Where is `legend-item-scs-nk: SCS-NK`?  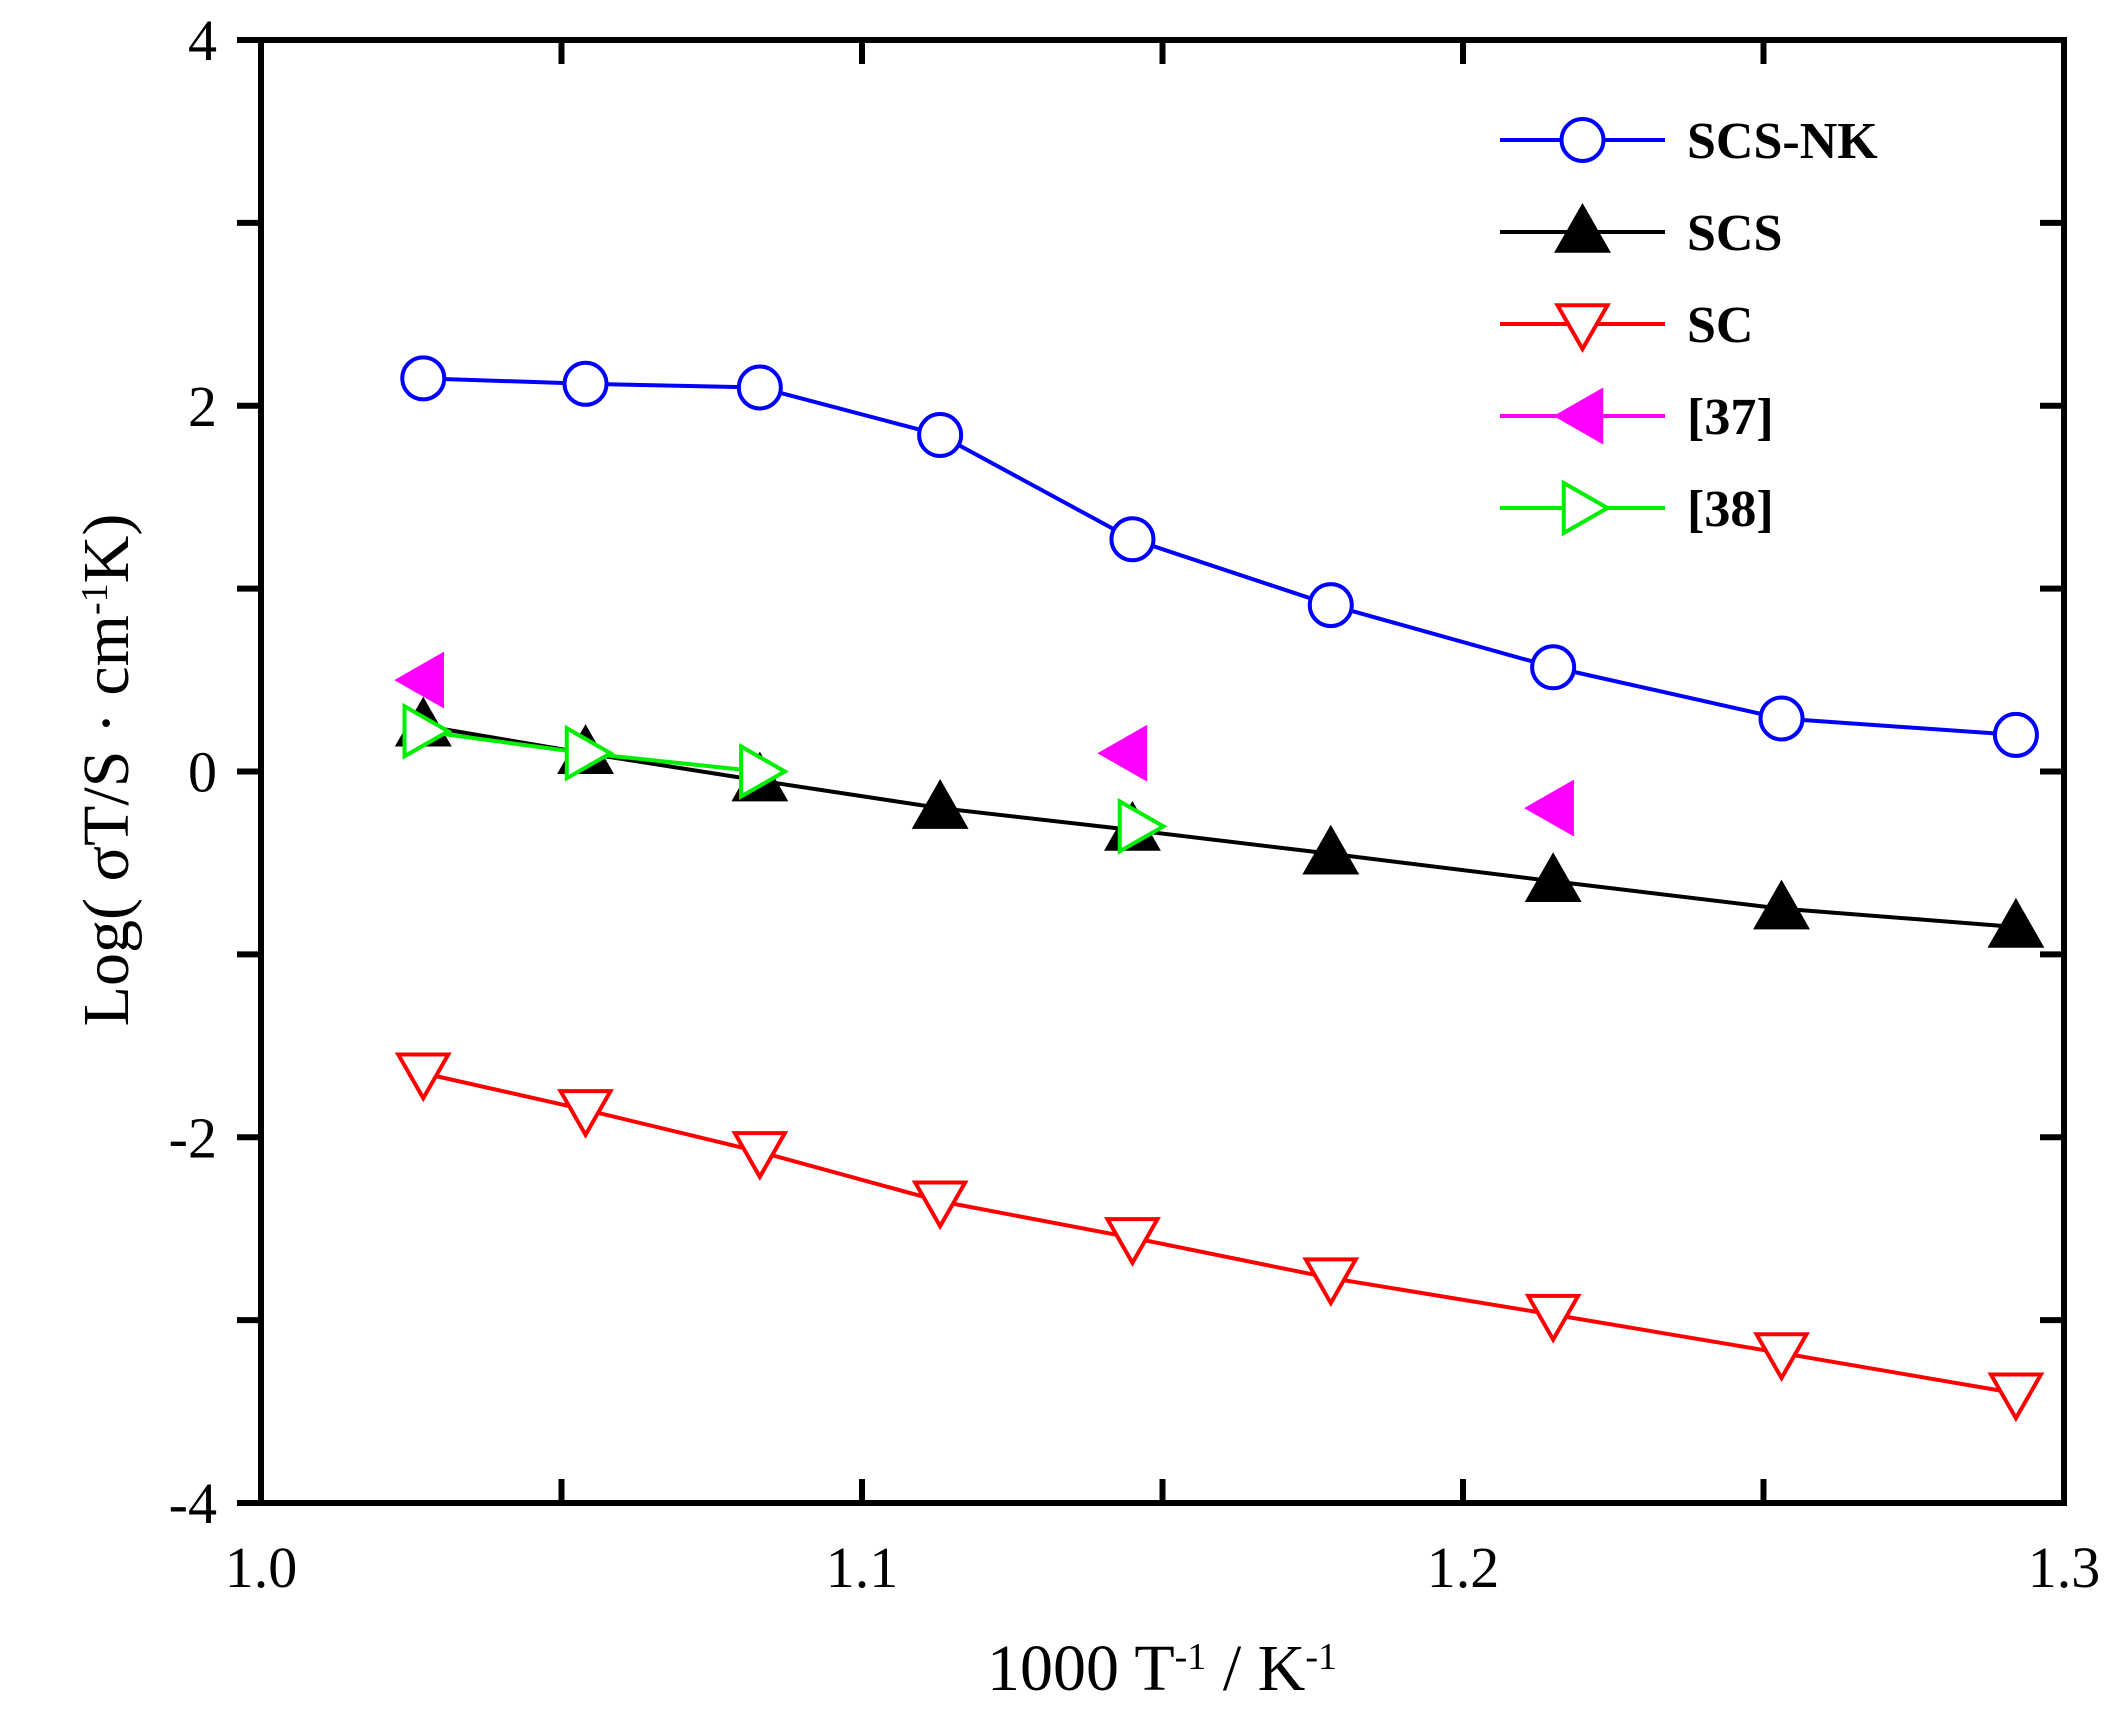 legend-item-scs-nk: SCS-NK is located at coordinates (1689, 141).